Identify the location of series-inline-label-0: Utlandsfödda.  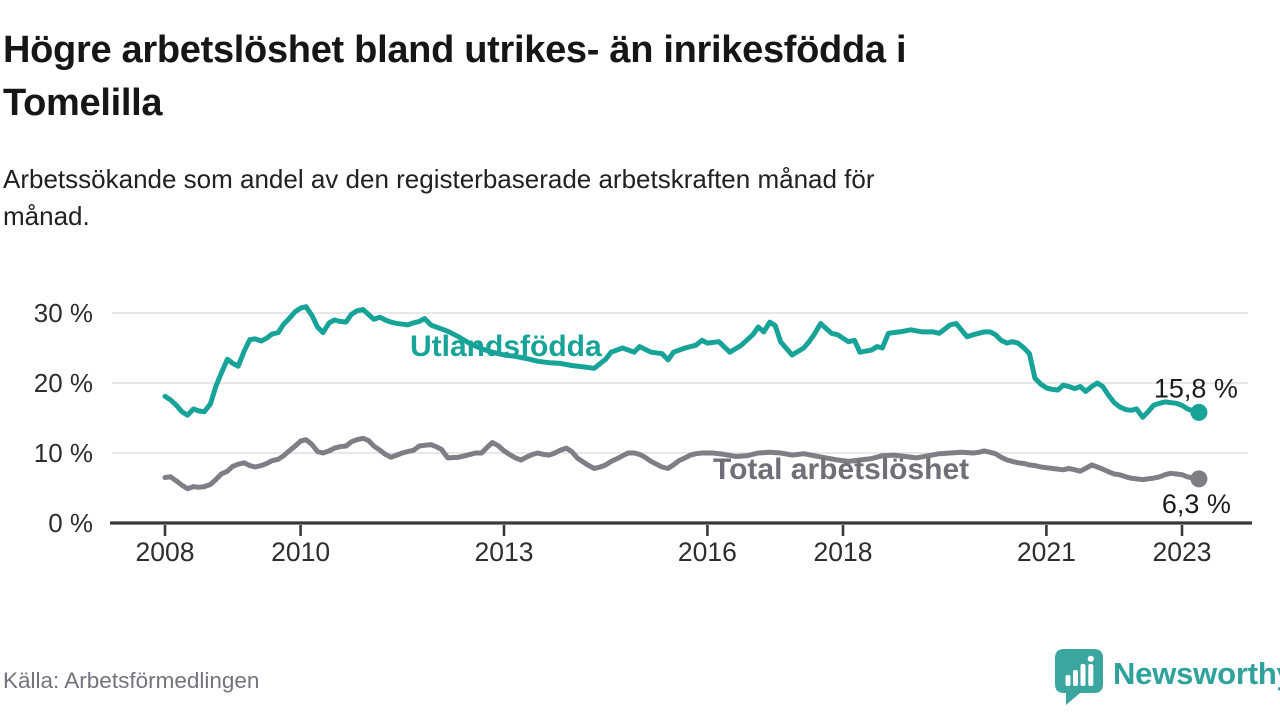
(506, 346).